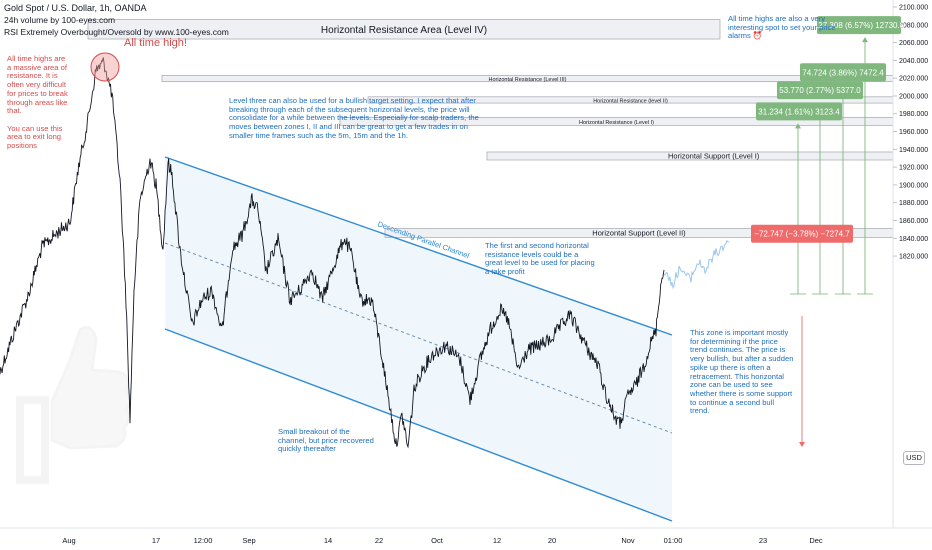 The width and height of the screenshot is (932, 550). I want to click on y-tick-label: 2040.000, so click(913, 61).